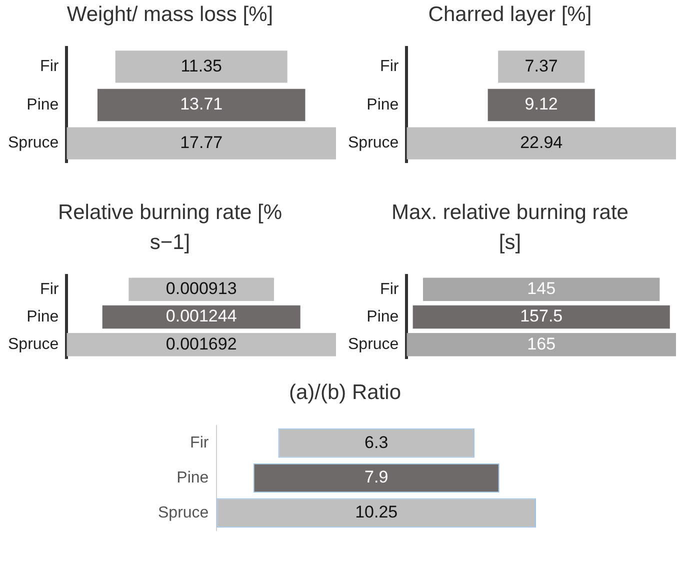  Describe the element at coordinates (201, 316) in the screenshot. I see `data-label: 0.001244` at that location.